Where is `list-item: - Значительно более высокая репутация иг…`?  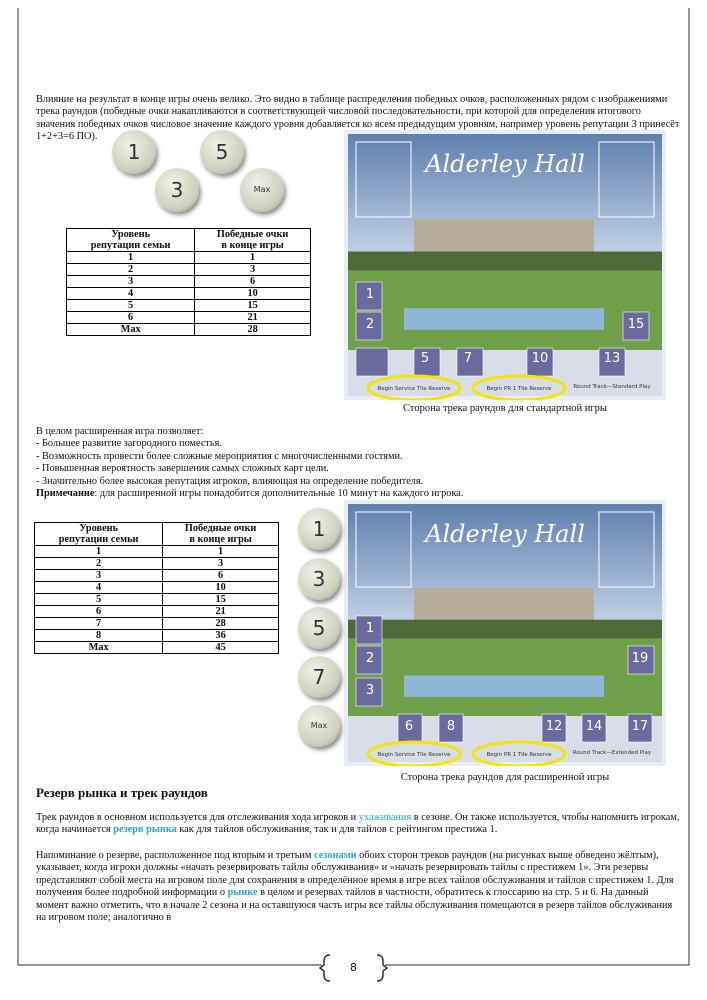 list-item: - Значительно более высокая репутация иг… is located at coordinates (230, 481).